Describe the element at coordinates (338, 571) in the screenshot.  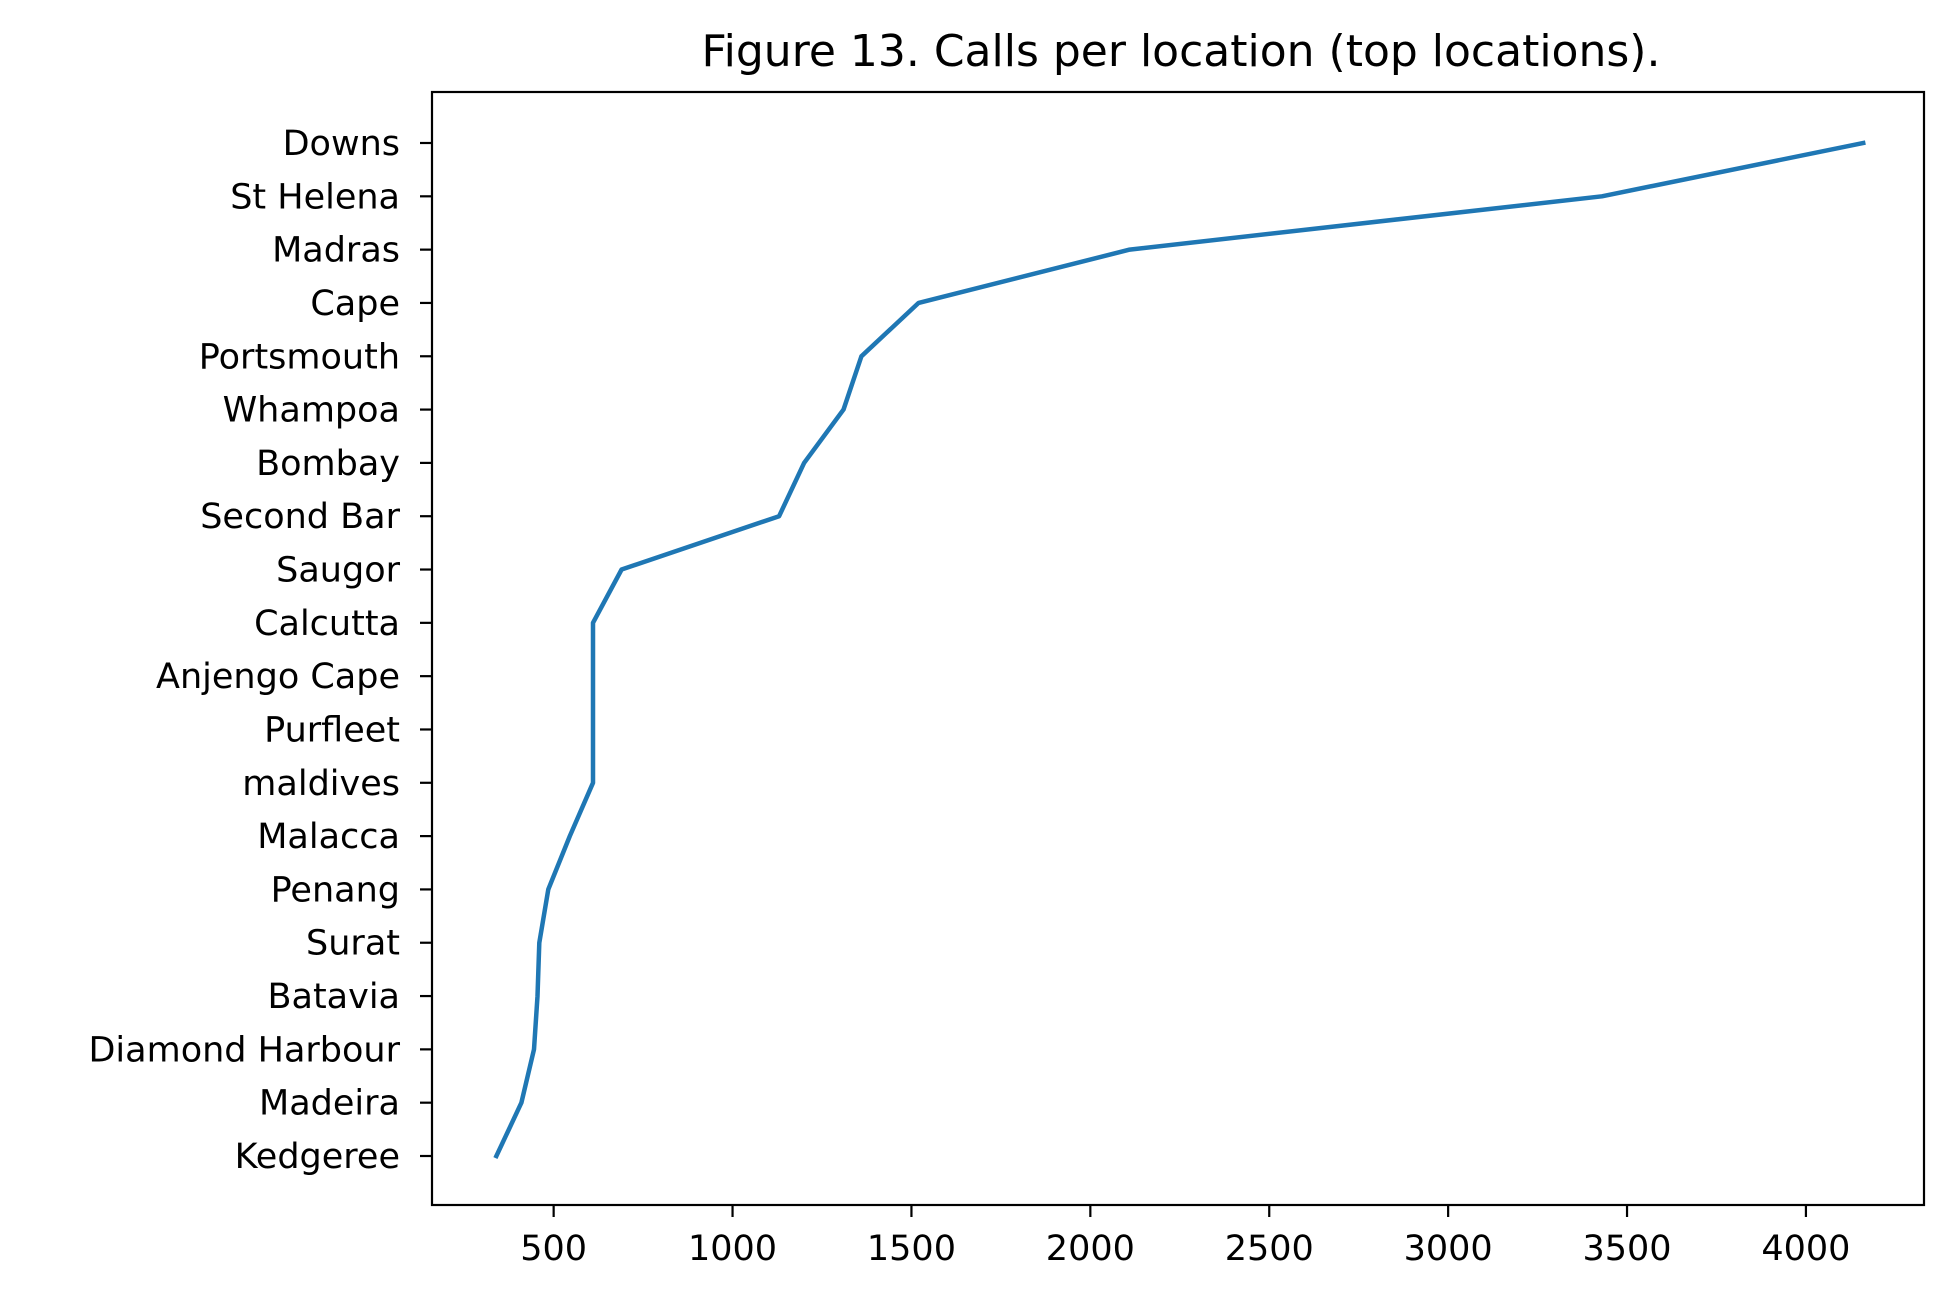
I see `y-tick-label: Saugor` at that location.